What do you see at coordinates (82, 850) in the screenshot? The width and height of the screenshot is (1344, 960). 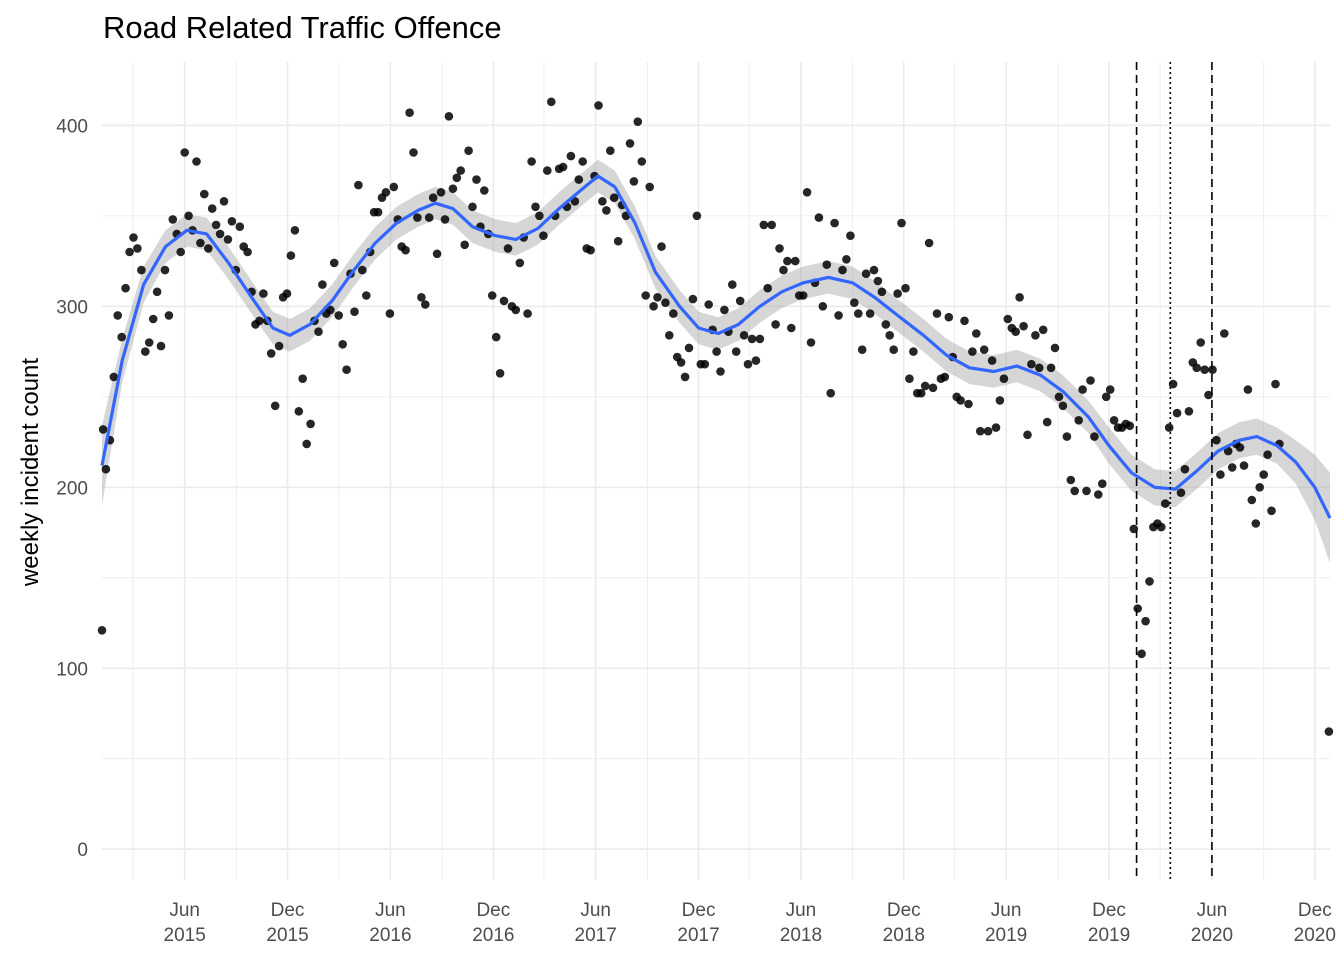 I see `y-tick-label: 0` at bounding box center [82, 850].